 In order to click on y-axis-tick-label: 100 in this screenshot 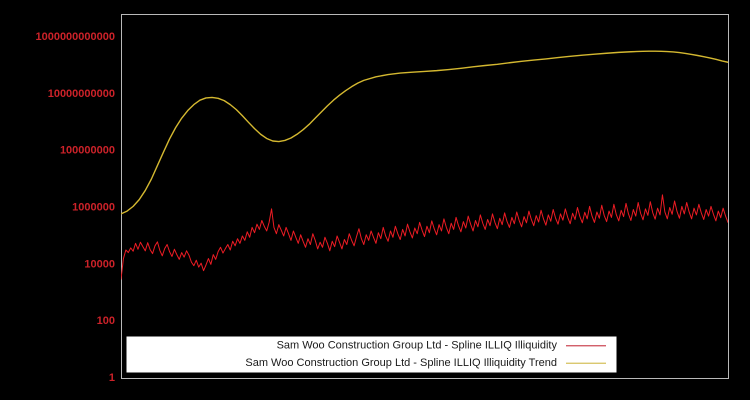, I will do `click(106, 321)`.